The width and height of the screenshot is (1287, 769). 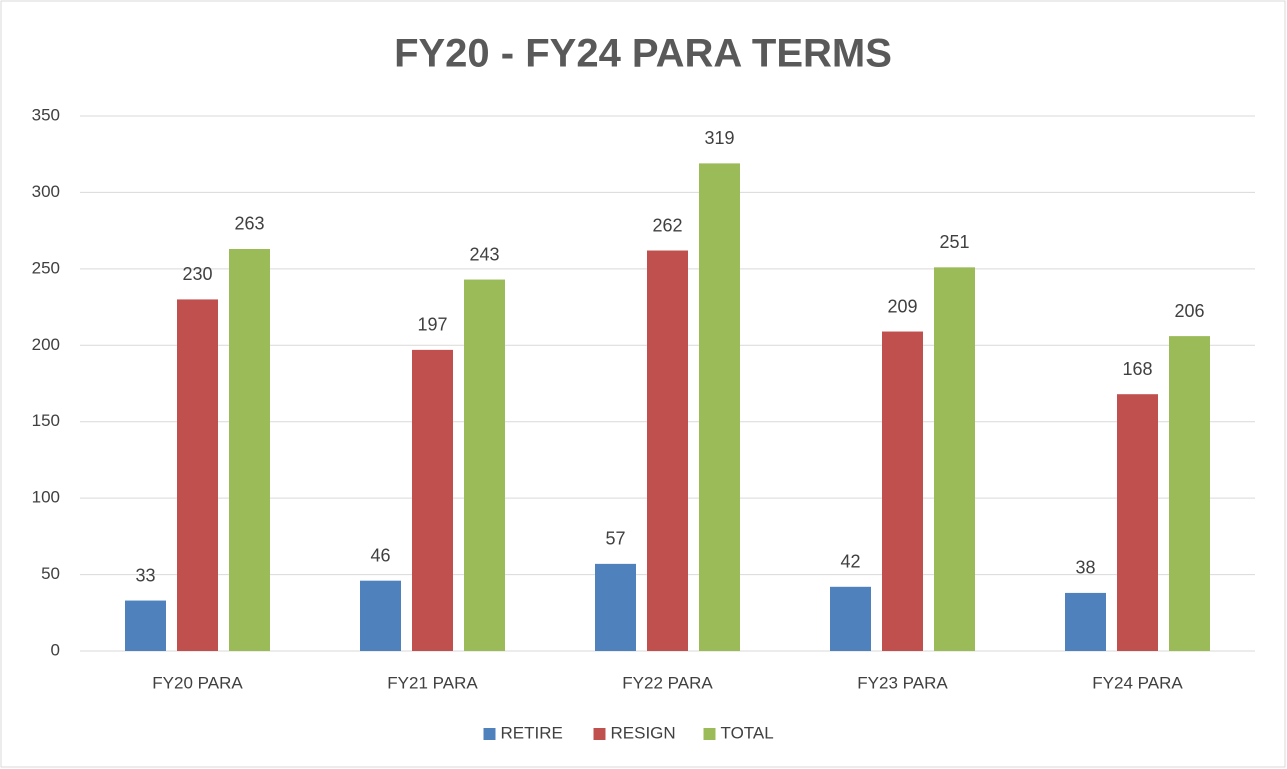 I want to click on data-label: 206, so click(x=1189, y=311).